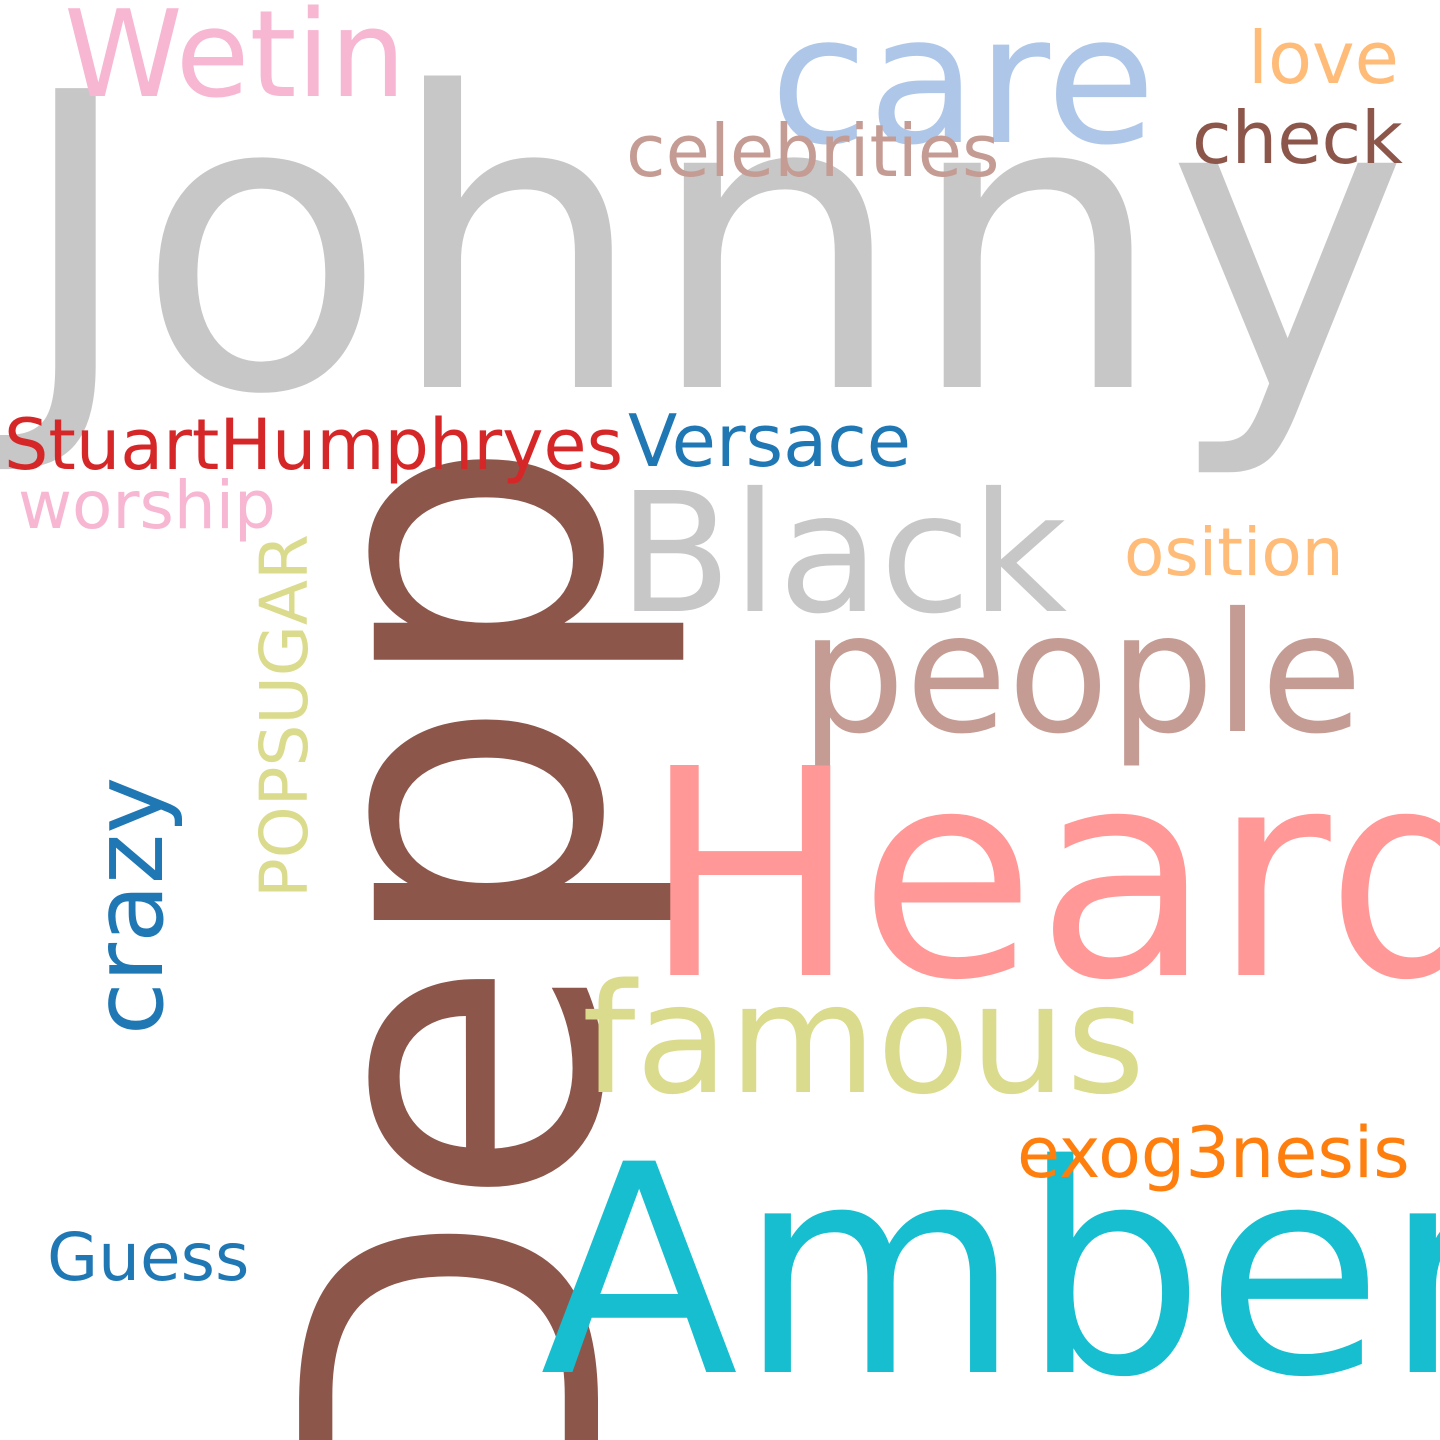 Image resolution: width=1440 pixels, height=1440 pixels. I want to click on word-osition: osition, so click(1234, 552).